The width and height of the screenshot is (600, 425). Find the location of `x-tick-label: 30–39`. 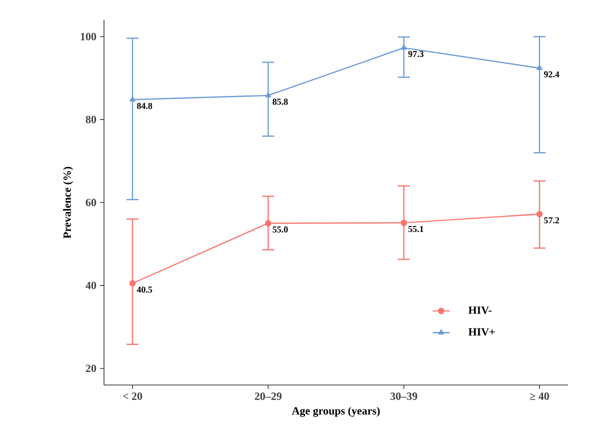

x-tick-label: 30–39 is located at coordinates (404, 396).